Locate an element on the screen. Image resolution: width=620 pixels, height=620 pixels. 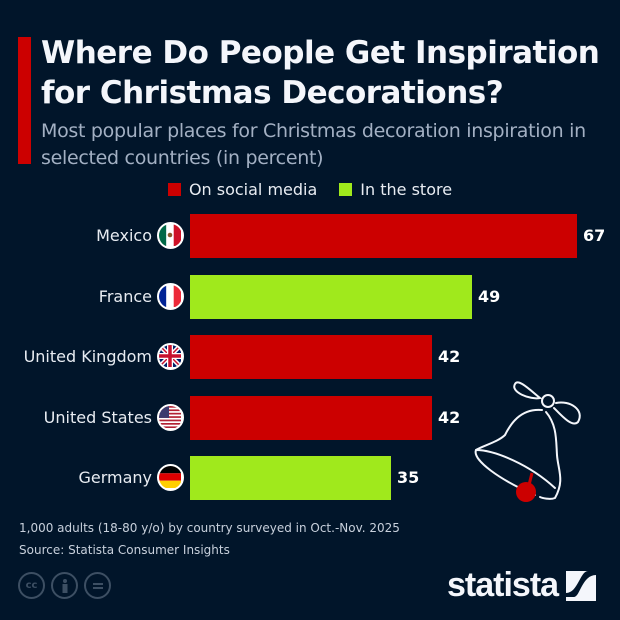
legend-item-in-store: In the store is located at coordinates (395, 189).